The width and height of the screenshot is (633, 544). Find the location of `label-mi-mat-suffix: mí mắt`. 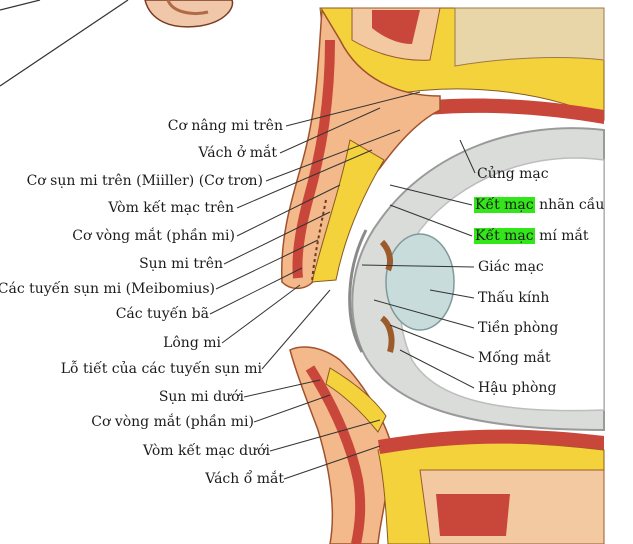

label-mi-mat-suffix: mí mắt is located at coordinates (561, 236).